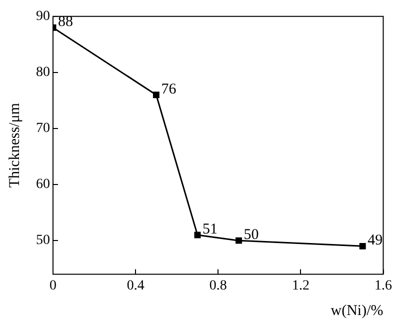  What do you see at coordinates (53, 286) in the screenshot?
I see `x-tick-label: 0` at bounding box center [53, 286].